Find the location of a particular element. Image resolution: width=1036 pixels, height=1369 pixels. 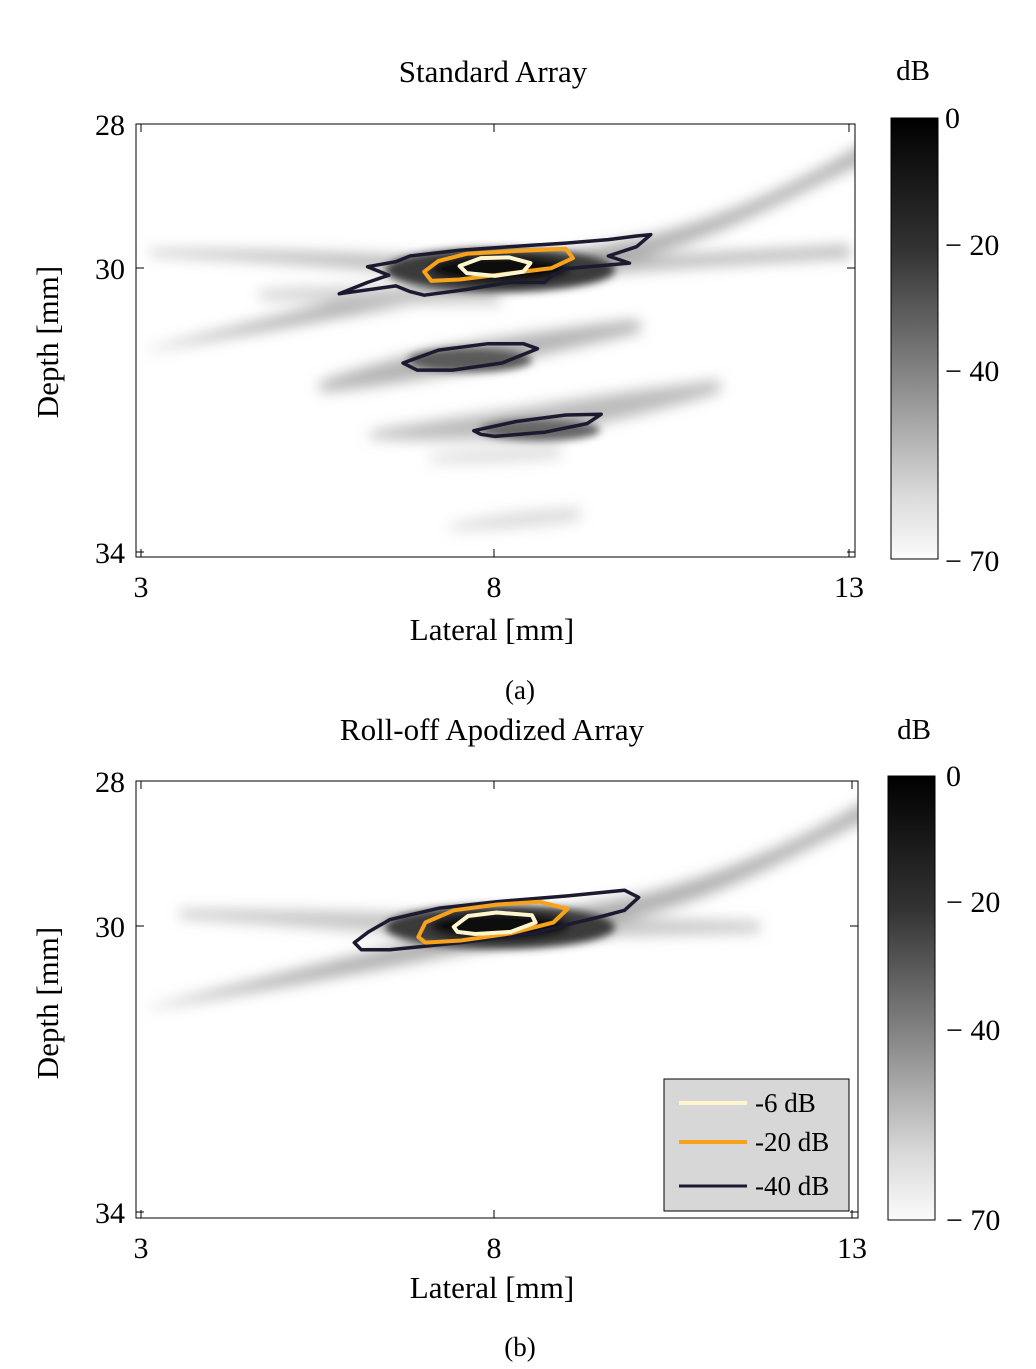

chart-title: Roll-off Apodized Array is located at coordinates (492, 729).